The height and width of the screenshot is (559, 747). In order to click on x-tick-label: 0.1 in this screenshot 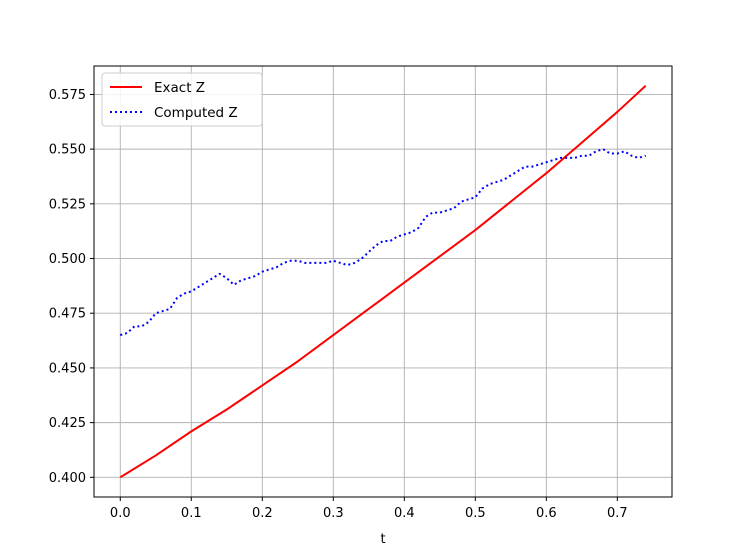, I will do `click(191, 513)`.